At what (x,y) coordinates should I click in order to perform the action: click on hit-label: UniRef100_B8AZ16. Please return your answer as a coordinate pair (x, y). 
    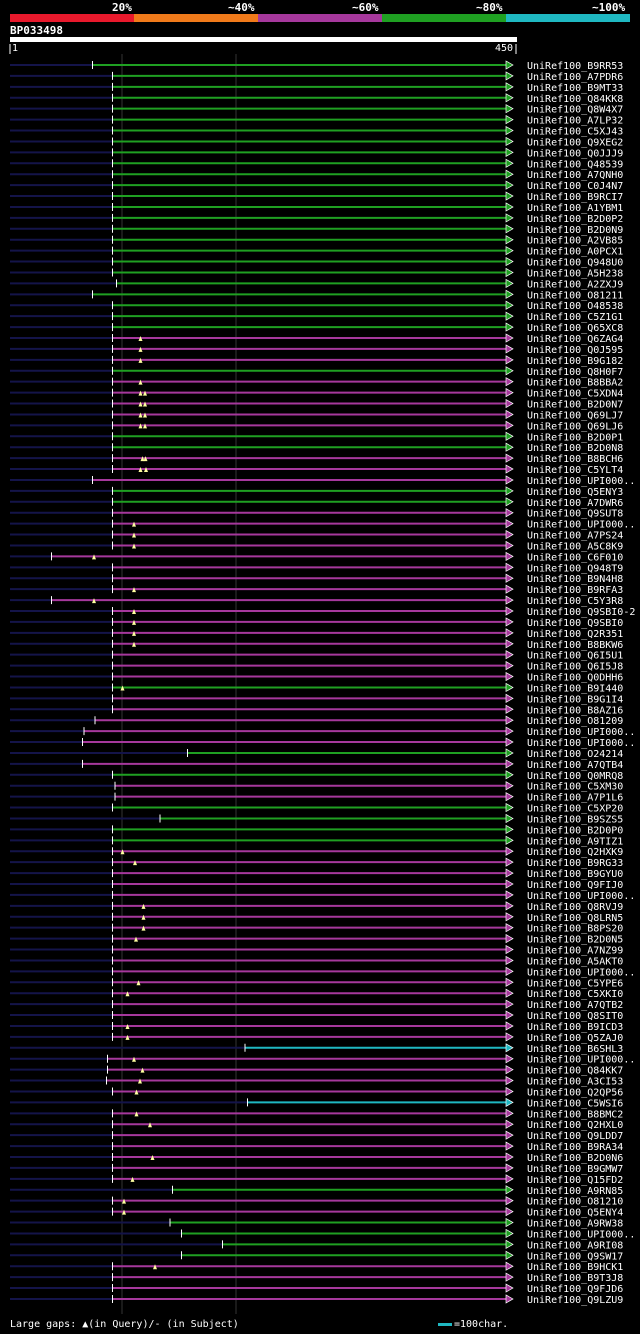
    Looking at the image, I should click on (575, 710).